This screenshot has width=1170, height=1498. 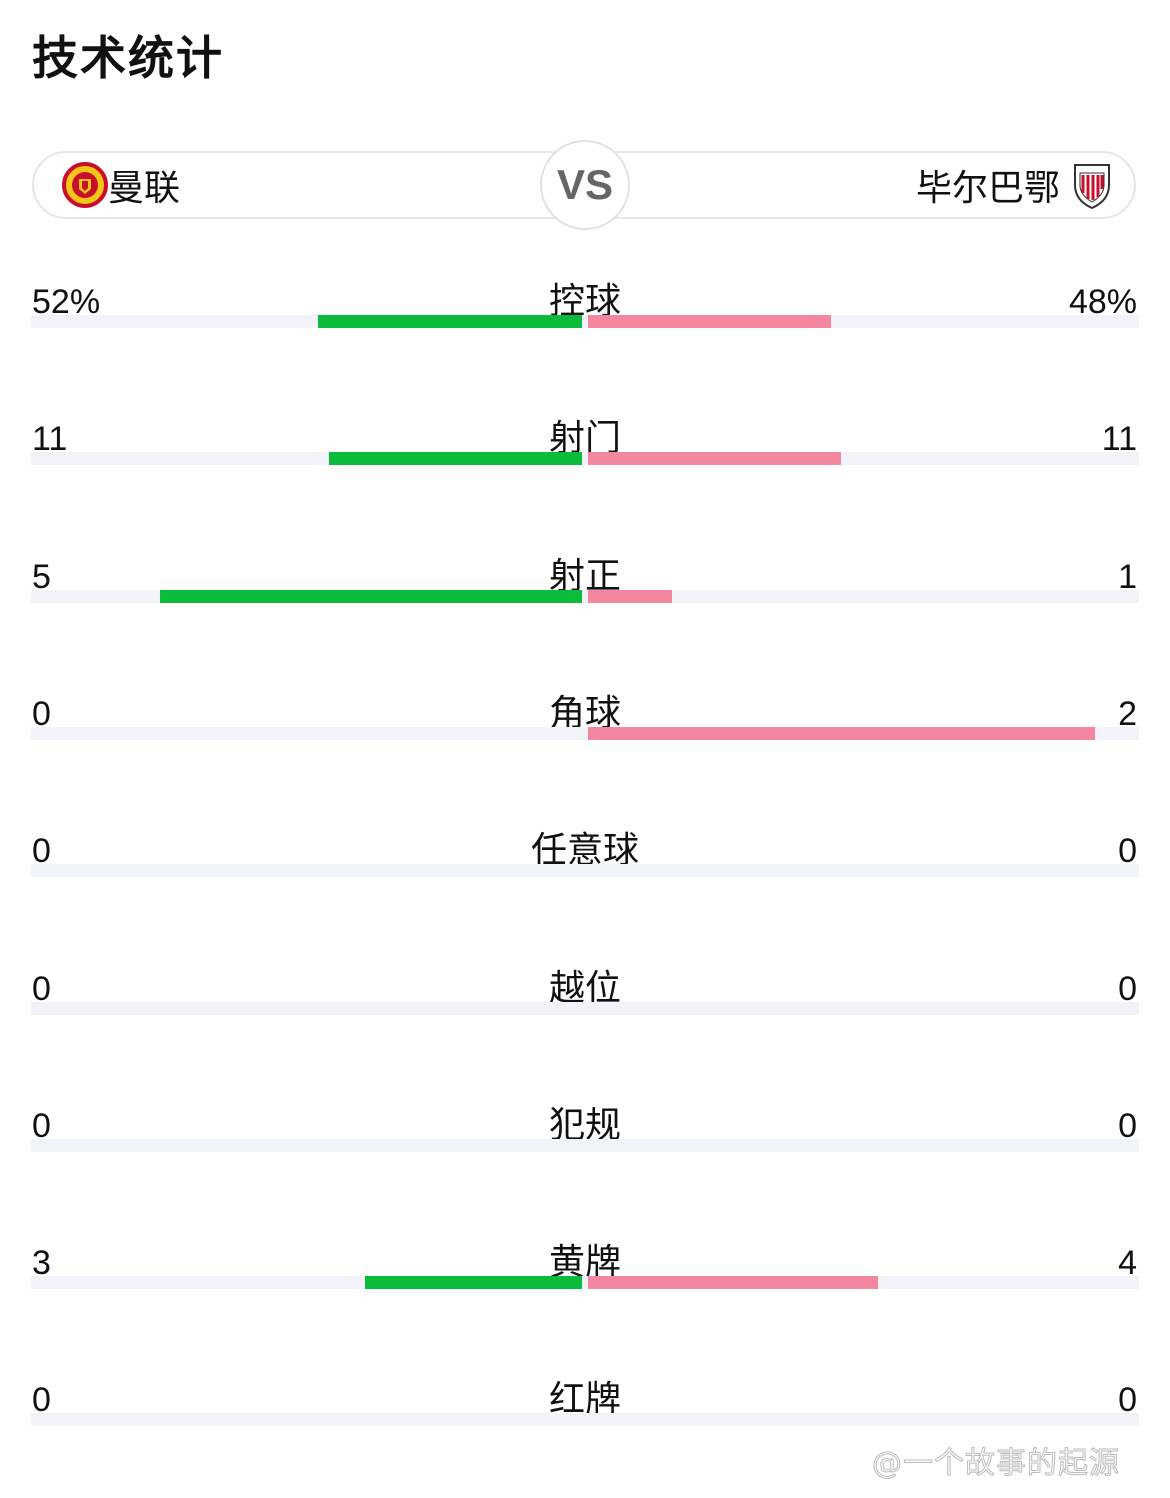 I want to click on home-value: 5, so click(x=41, y=576).